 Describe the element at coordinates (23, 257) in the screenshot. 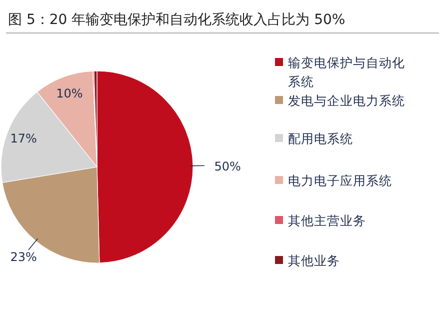

I see `data-label: 23%` at that location.